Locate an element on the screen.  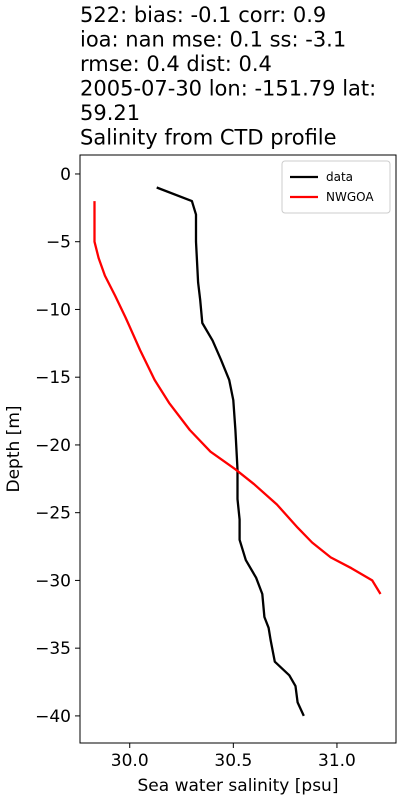
y-tick-label: −25 is located at coordinates (53, 514).